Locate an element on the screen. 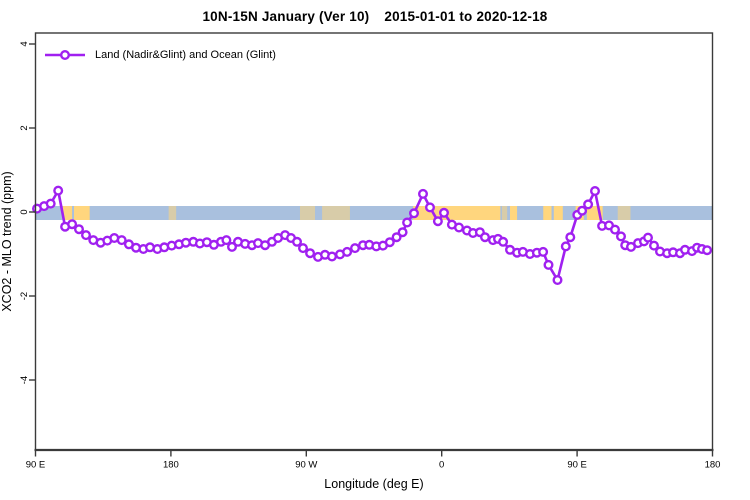  map-band-layer is located at coordinates (374, 213).